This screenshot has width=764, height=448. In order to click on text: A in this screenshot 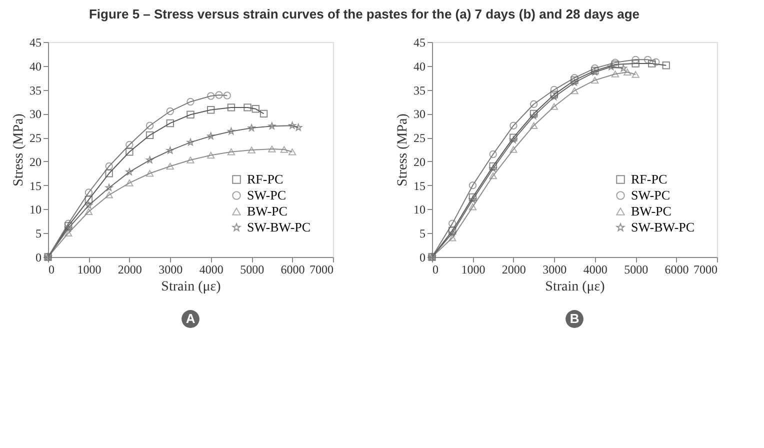, I will do `click(191, 318)`.